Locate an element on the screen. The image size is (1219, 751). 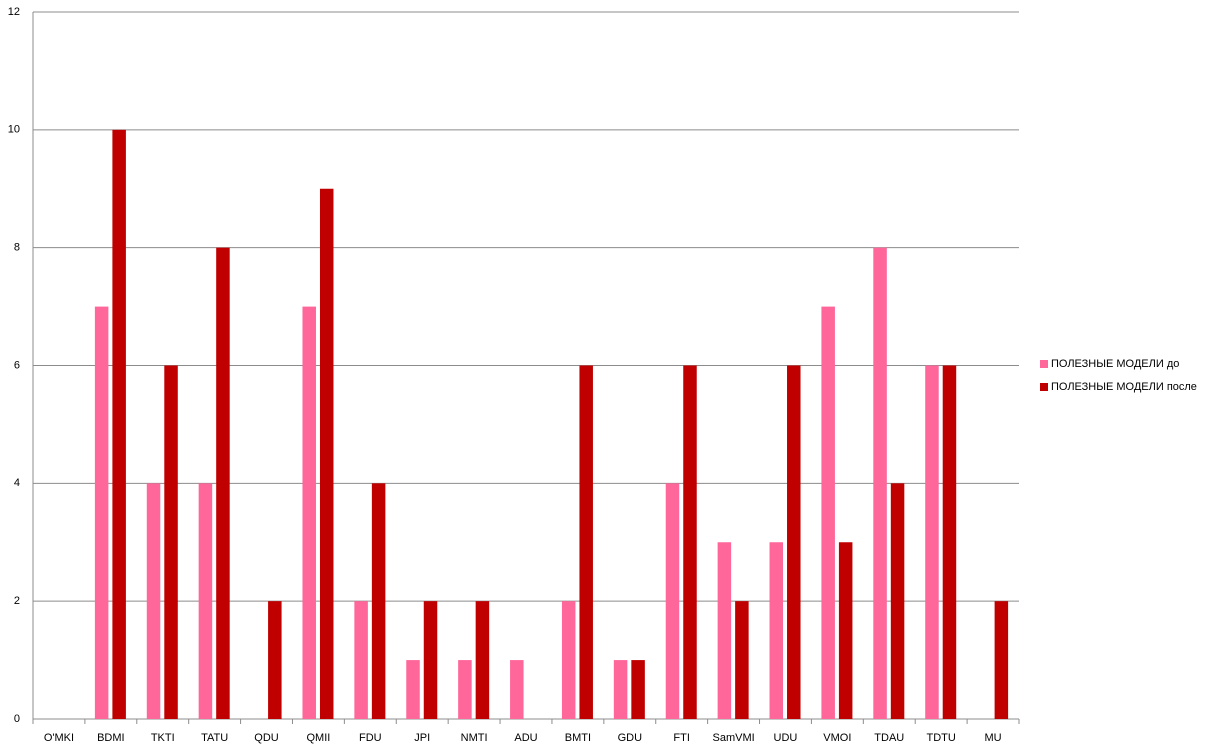
x-tick-label: TKTI is located at coordinates (163, 738).